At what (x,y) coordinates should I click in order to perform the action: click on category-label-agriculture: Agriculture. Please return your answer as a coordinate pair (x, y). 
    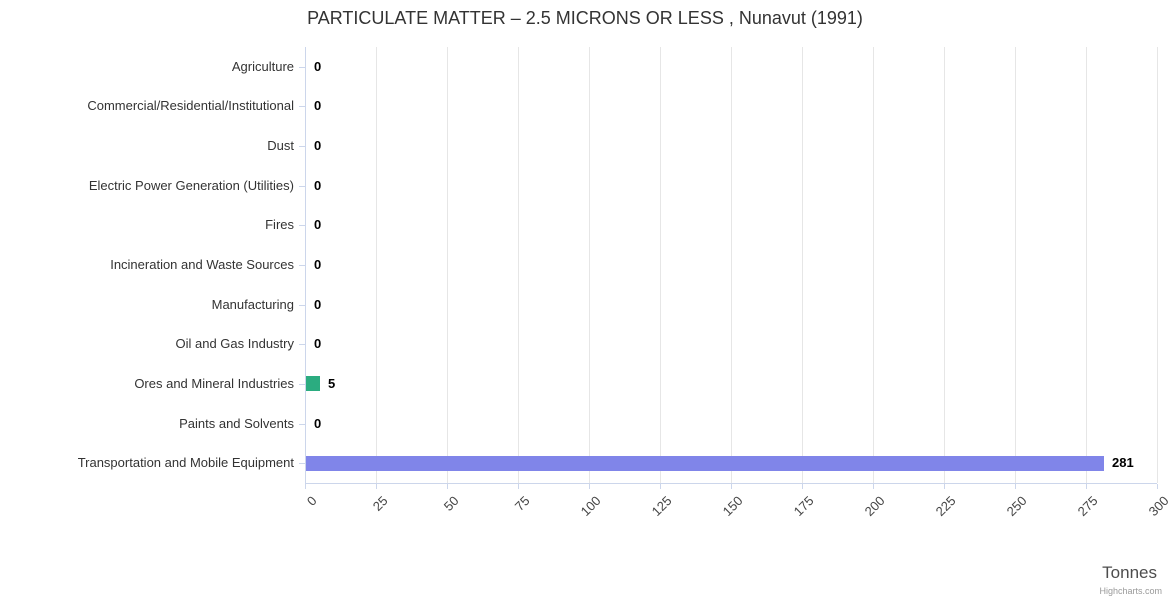
    Looking at the image, I should click on (262, 66).